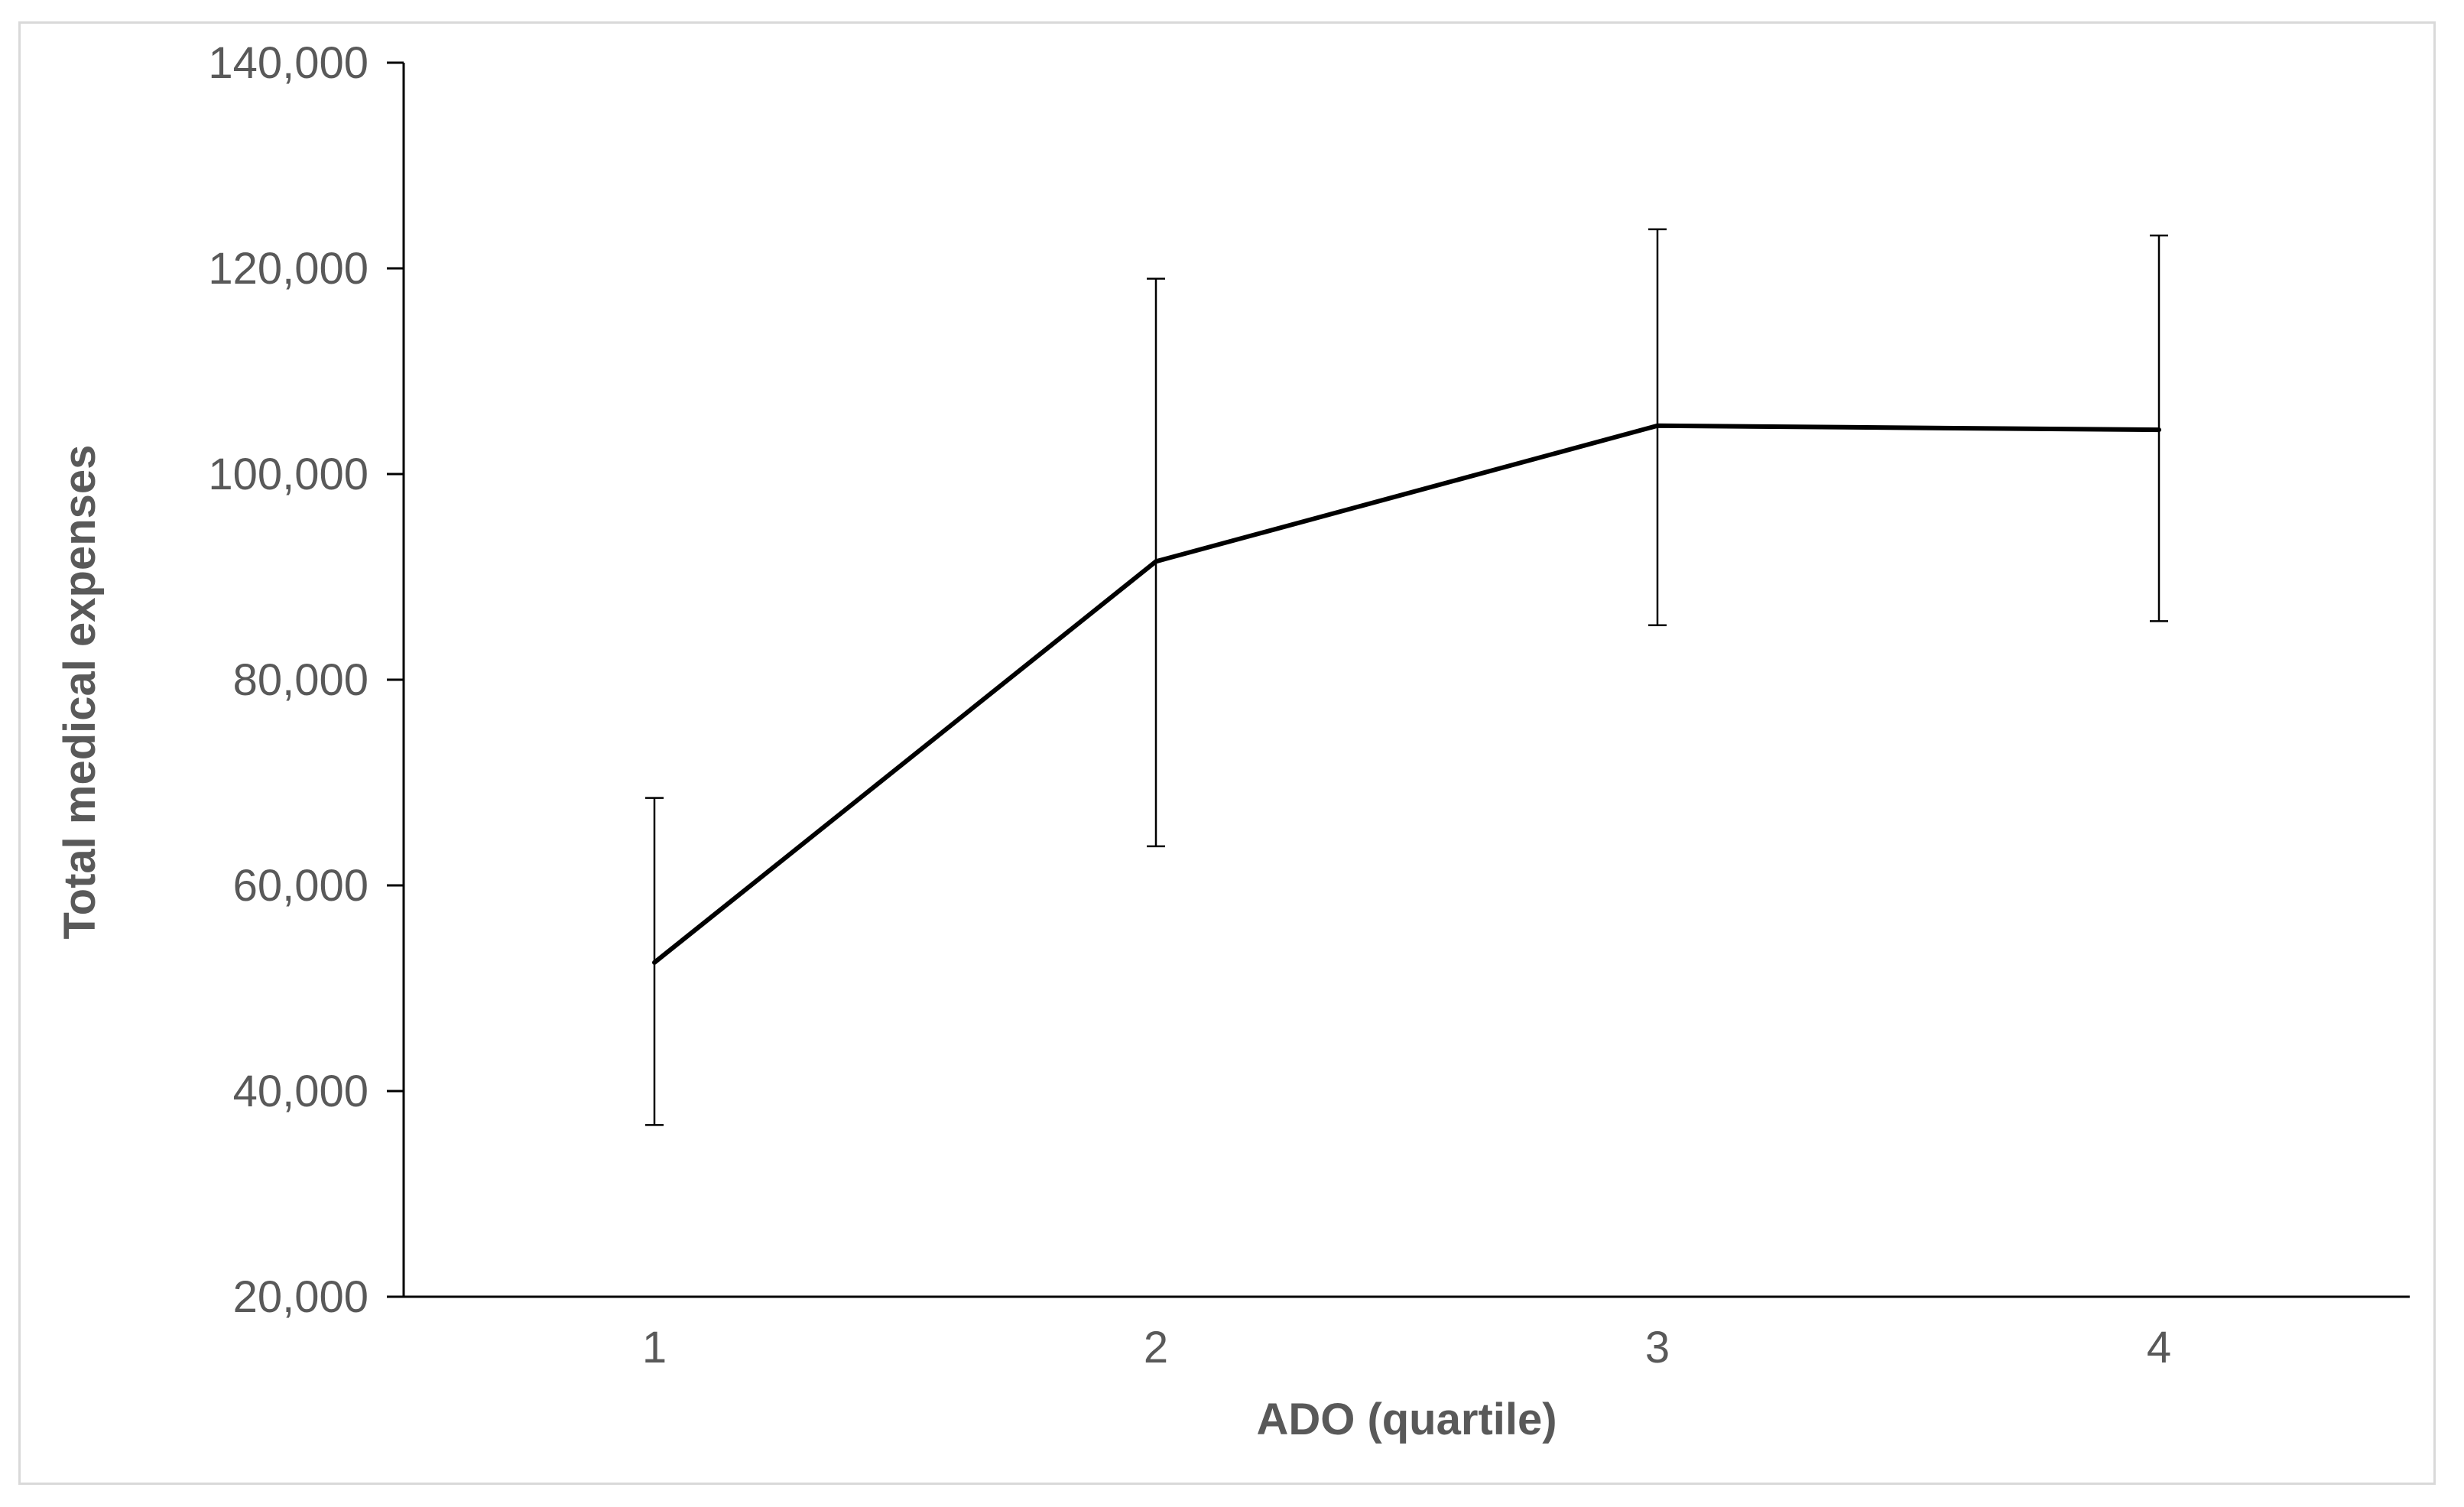 The image size is (2464, 1507). What do you see at coordinates (1156, 1347) in the screenshot?
I see `x-tick-label: 2` at bounding box center [1156, 1347].